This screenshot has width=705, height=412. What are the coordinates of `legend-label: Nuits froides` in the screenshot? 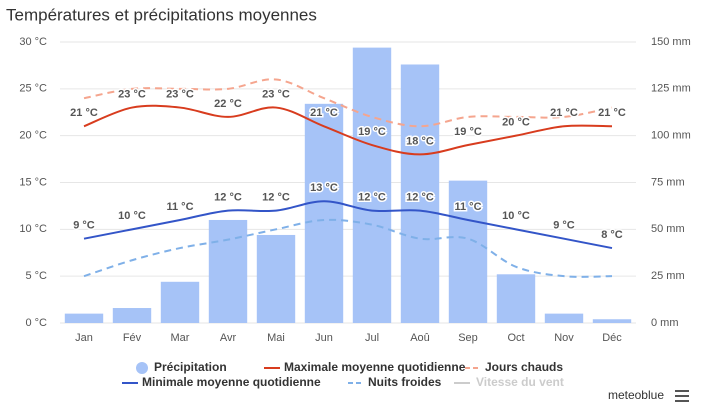 It's located at (405, 382).